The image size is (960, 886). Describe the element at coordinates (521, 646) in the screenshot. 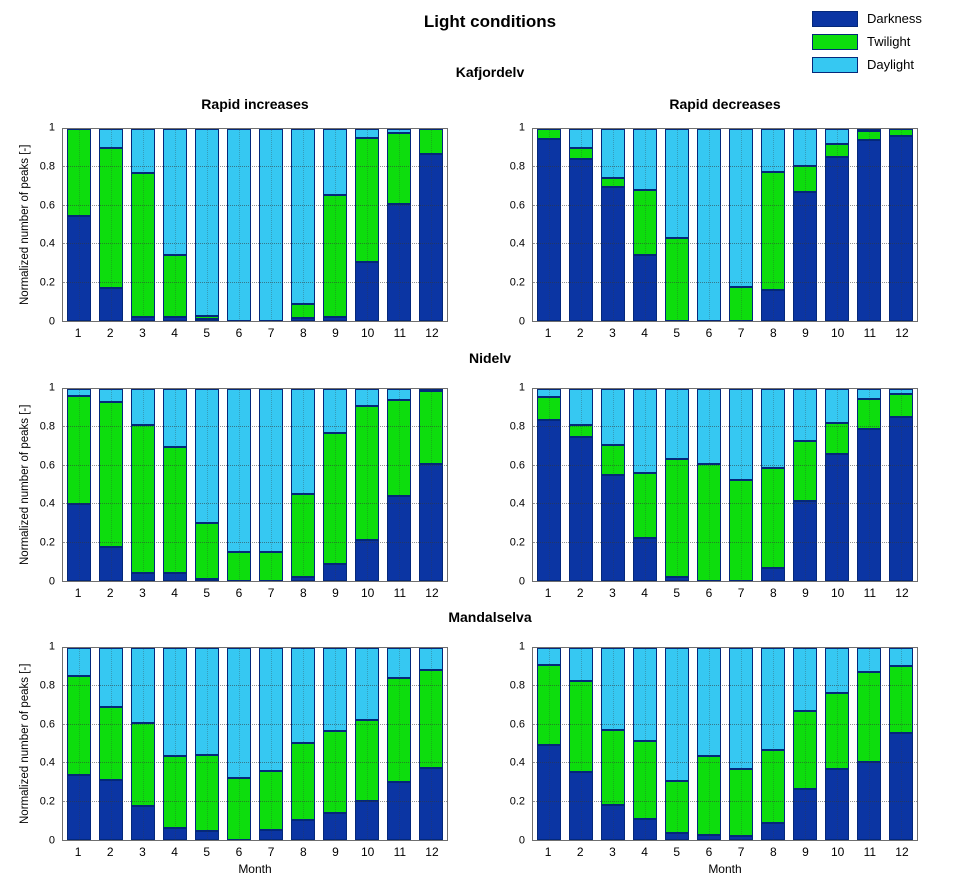

I see `y-tick-label-1: 1` at that location.